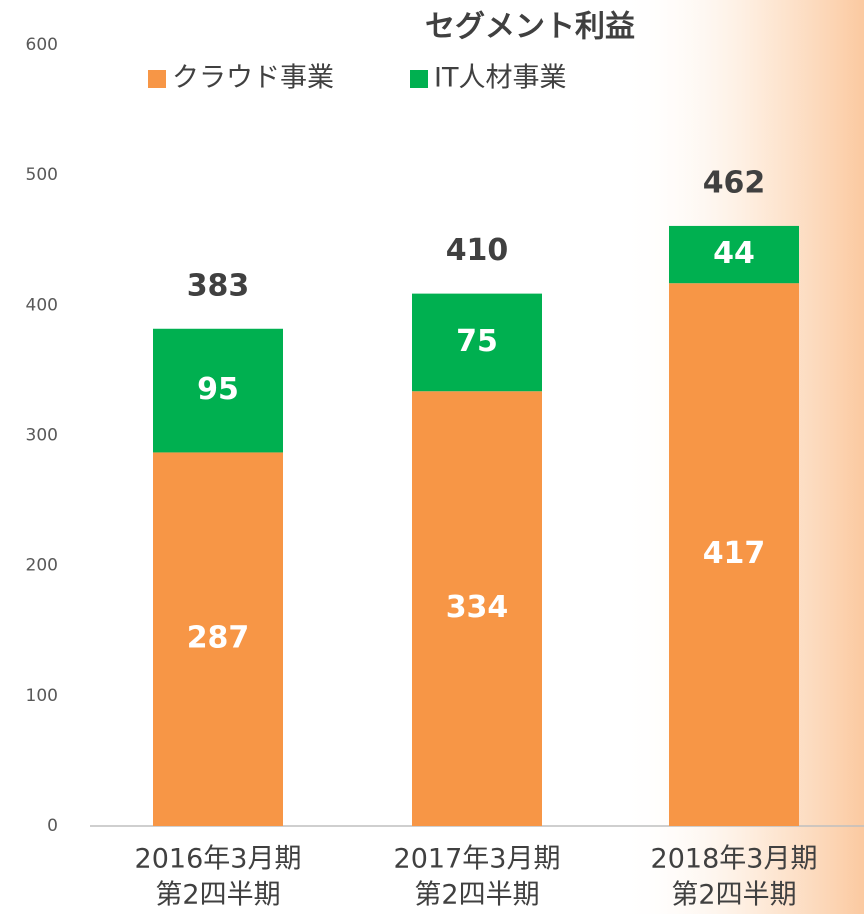 Image resolution: width=864 pixels, height=914 pixels. What do you see at coordinates (734, 859) in the screenshot?
I see `x-tick-label: 2018年3月期` at bounding box center [734, 859].